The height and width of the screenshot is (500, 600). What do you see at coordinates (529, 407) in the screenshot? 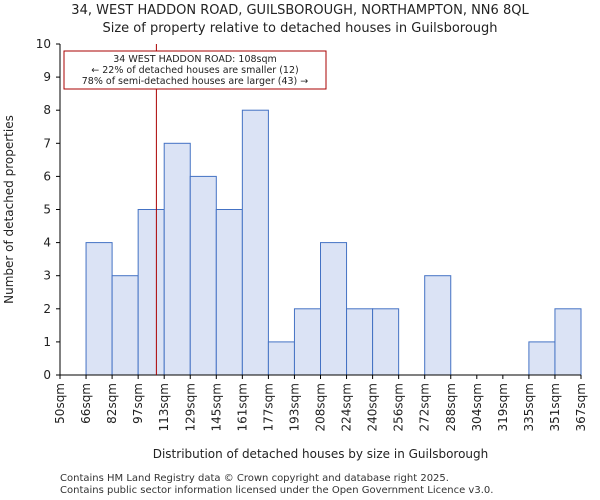
I see `x-tick-label-335sqm: 335sqm` at bounding box center [529, 407].